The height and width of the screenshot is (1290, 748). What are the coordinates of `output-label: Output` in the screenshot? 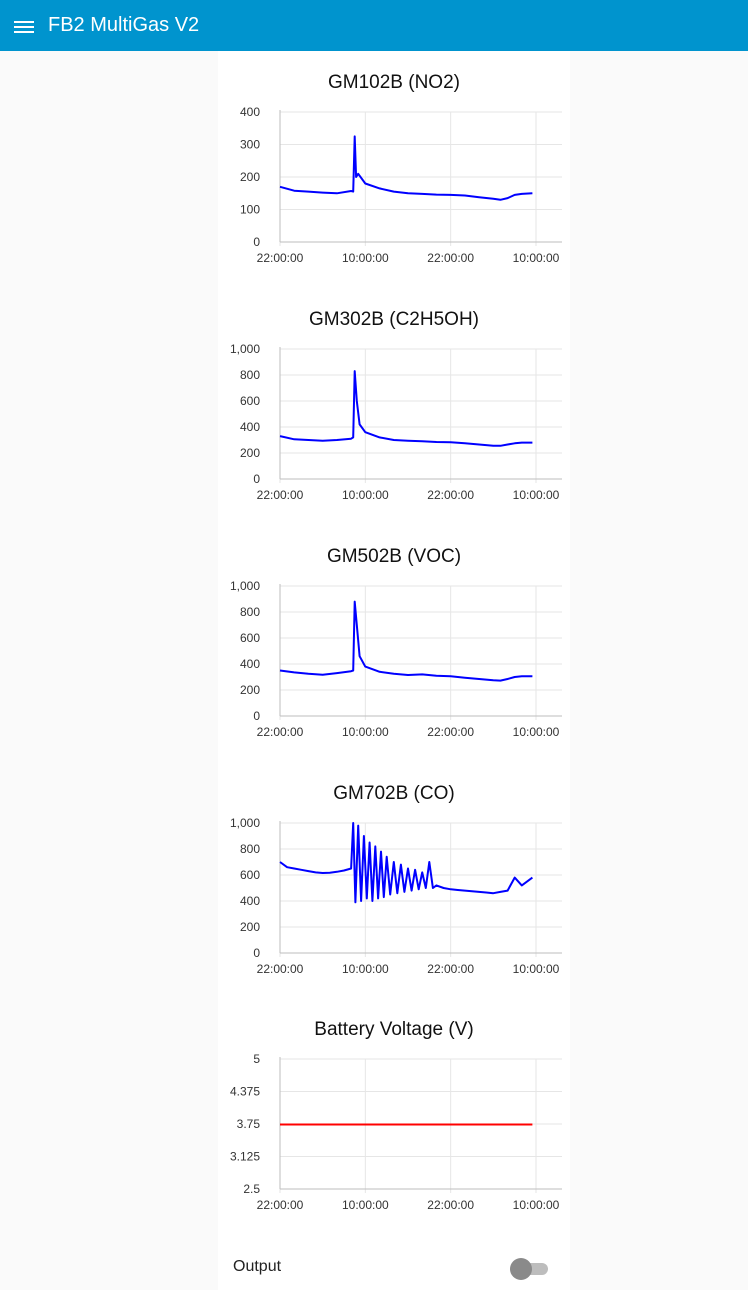 It's located at (257, 1266).